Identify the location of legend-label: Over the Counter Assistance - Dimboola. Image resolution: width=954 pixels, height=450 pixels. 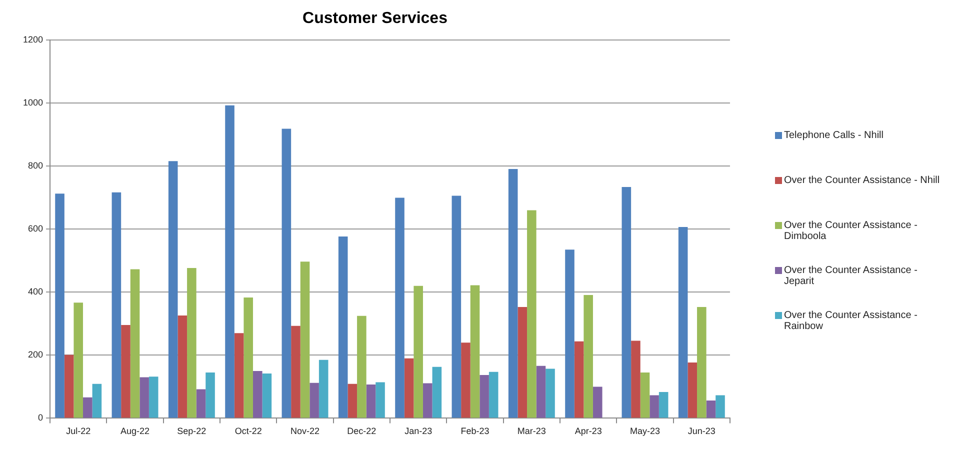
(851, 231).